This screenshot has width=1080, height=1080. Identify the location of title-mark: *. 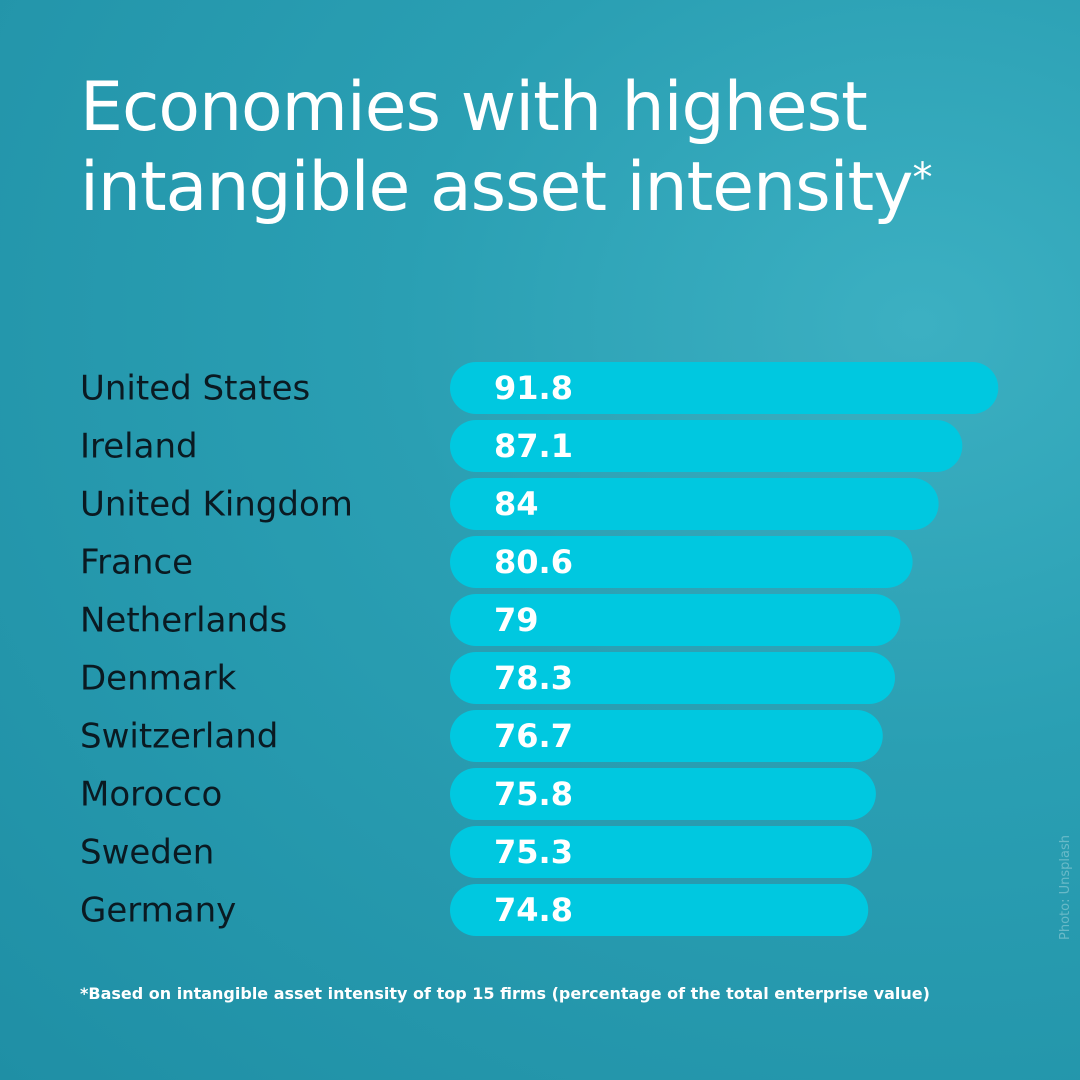
(922, 178).